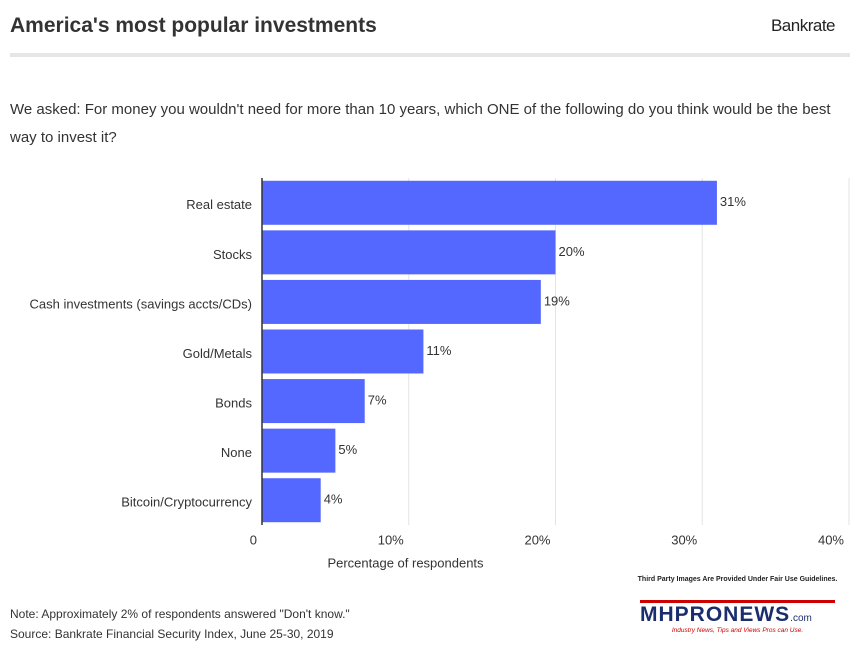  What do you see at coordinates (801, 618) in the screenshot?
I see `logo-domain: .com` at bounding box center [801, 618].